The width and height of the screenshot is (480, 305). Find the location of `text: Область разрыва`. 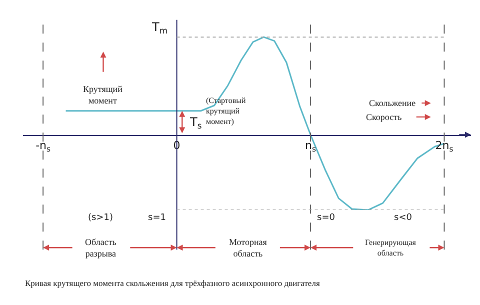

text: Область разрыва is located at coordinates (100, 248).